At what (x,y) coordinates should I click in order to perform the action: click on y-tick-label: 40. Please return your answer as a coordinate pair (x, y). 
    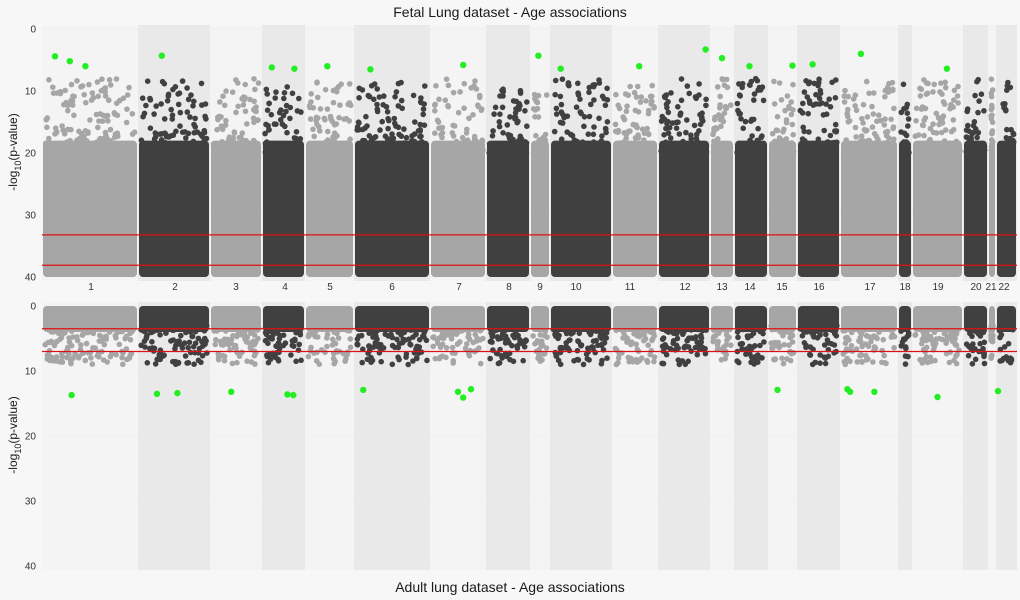
    Looking at the image, I should click on (31, 278).